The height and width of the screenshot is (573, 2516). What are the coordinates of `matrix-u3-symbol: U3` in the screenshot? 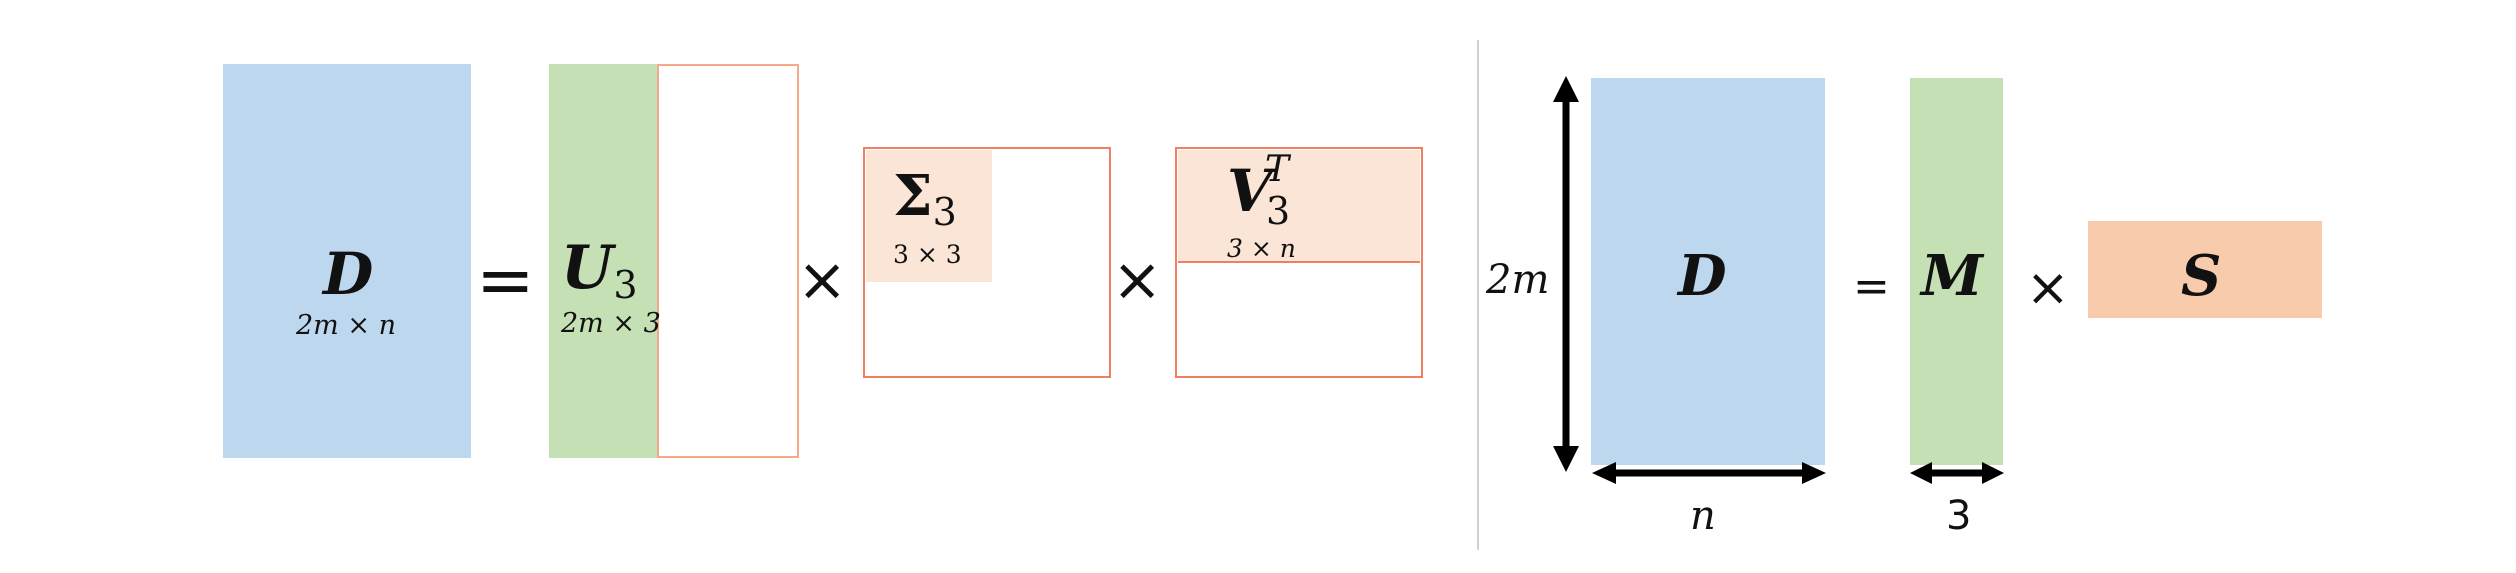 It's located at (599, 270).